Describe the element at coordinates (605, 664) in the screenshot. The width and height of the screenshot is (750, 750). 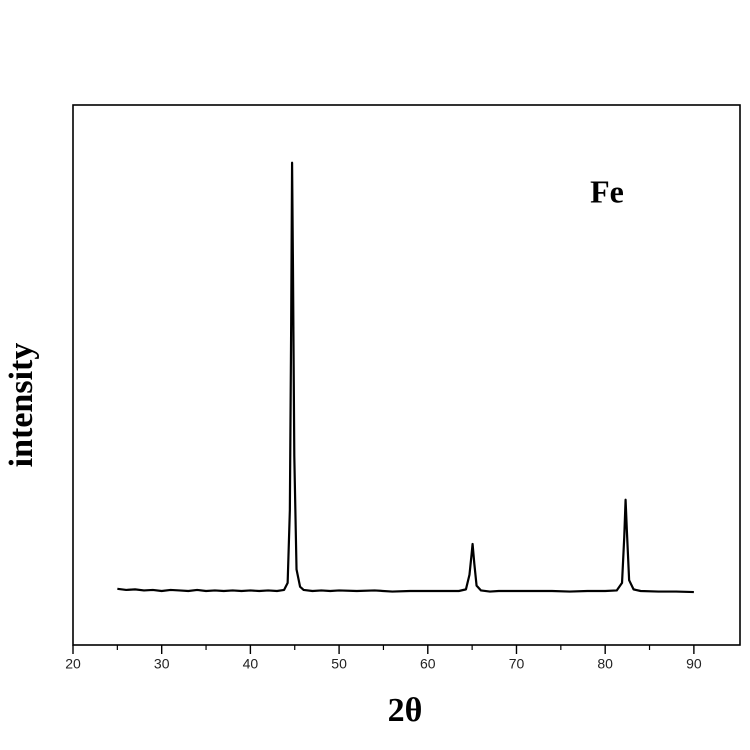
I see `x-tick-label: 80` at that location.